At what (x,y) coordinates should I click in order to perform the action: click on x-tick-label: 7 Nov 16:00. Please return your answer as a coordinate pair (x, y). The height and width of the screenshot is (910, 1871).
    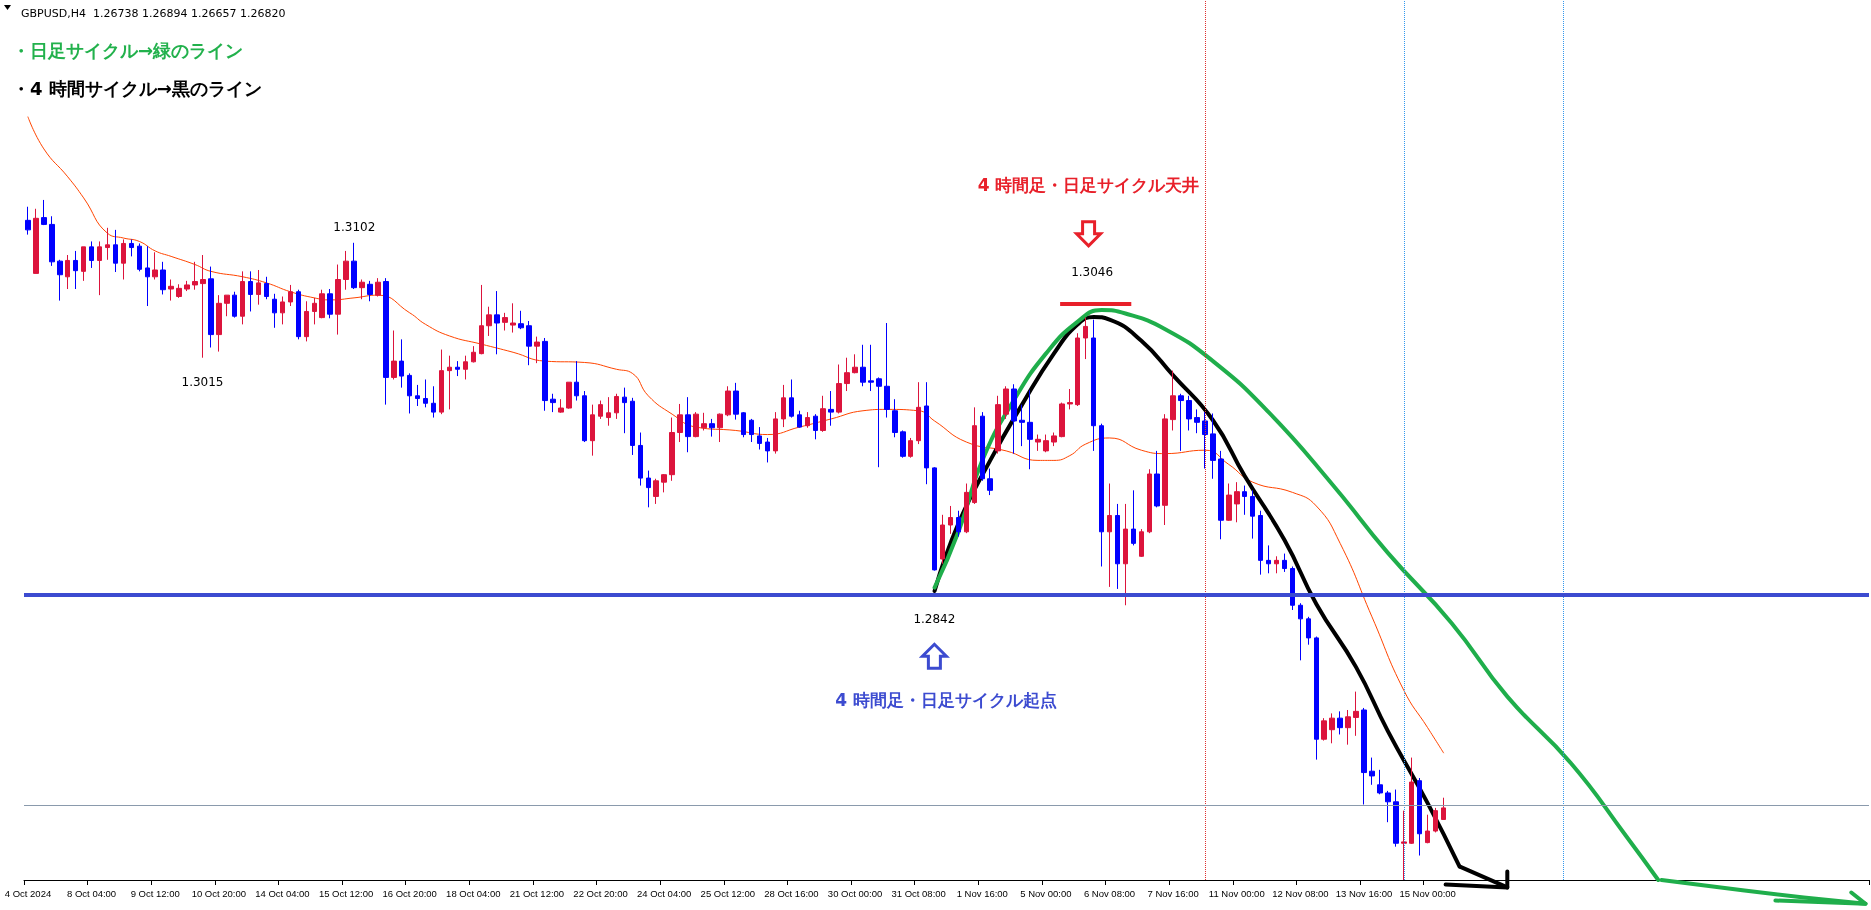
    Looking at the image, I should click on (1173, 893).